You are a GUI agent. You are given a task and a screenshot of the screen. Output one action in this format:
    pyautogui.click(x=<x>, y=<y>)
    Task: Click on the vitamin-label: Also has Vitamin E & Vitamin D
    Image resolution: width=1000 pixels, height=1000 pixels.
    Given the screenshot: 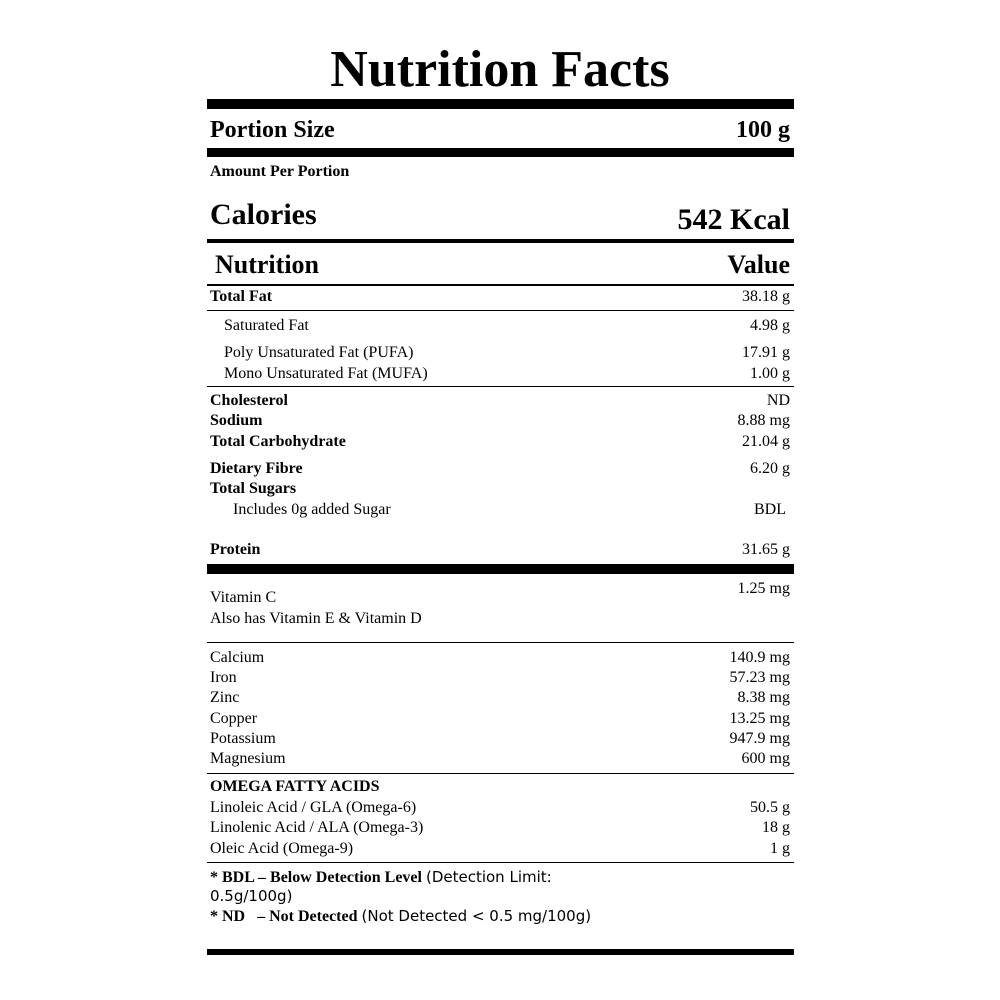 What is the action you would take?
    pyautogui.click(x=316, y=618)
    